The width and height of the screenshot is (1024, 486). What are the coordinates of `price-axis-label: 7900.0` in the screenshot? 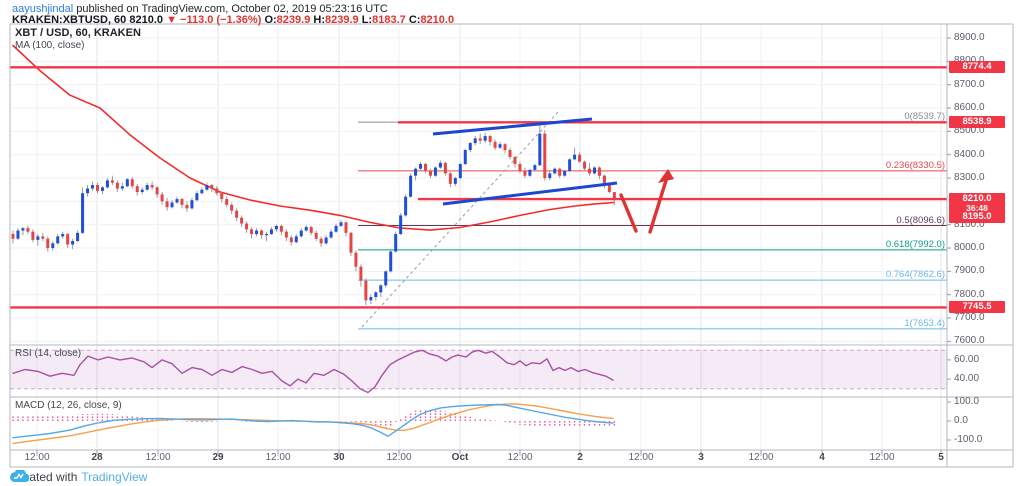 It's located at (969, 271).